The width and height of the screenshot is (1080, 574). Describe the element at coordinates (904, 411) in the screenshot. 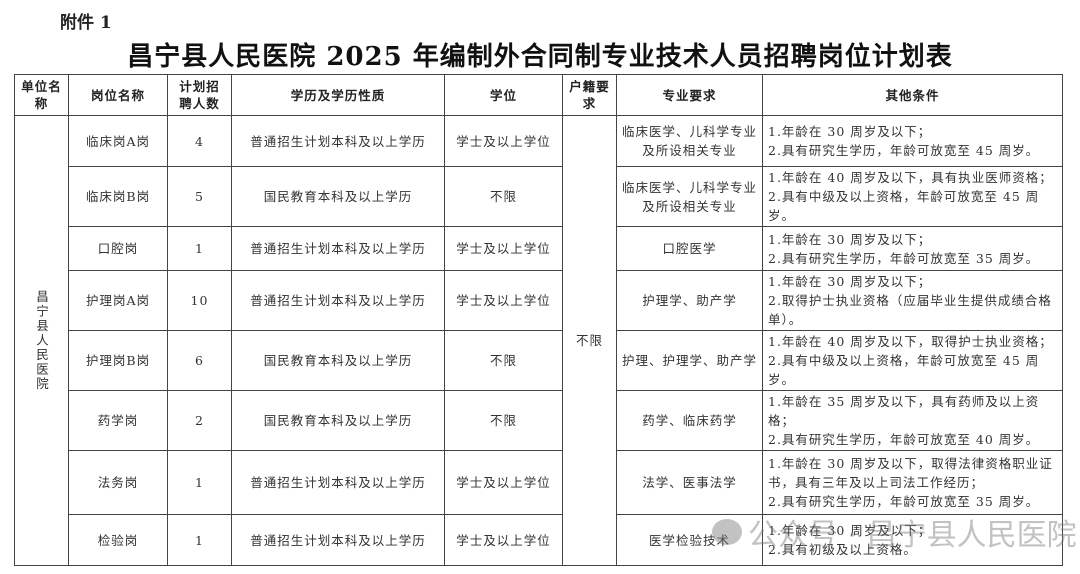

I see `condition-line: 1.年龄在 35 周岁及以下，具有药师及以上资格；` at that location.